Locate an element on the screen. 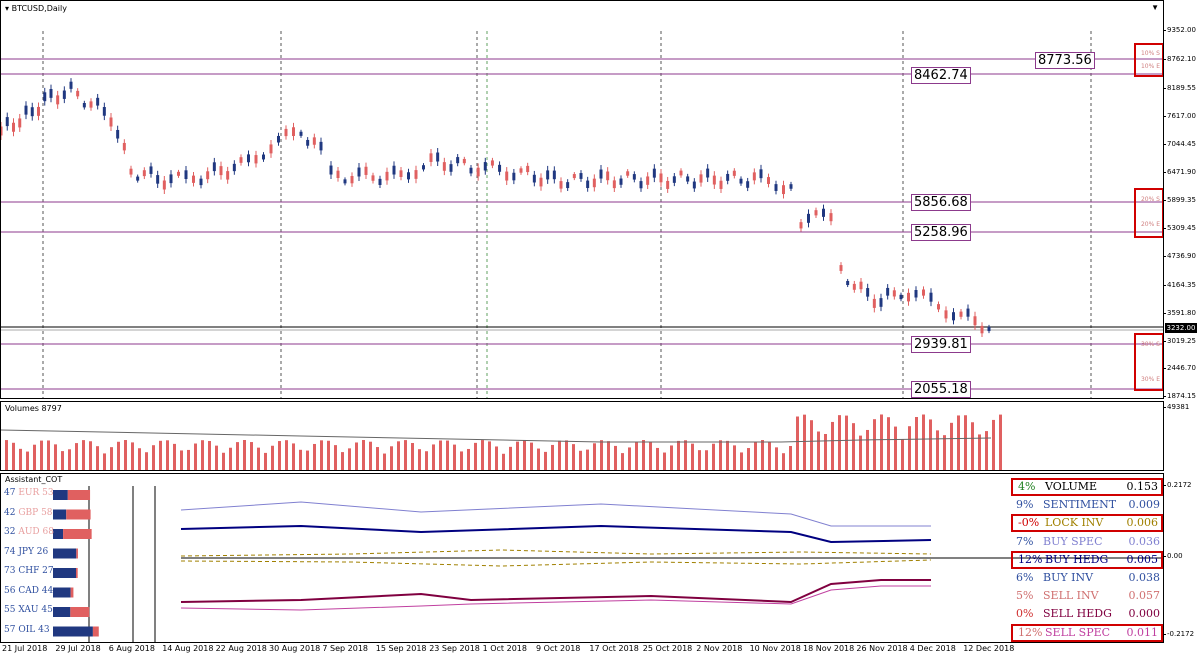  cot-currency-row: 42 GBP 58 is located at coordinates (28, 513).